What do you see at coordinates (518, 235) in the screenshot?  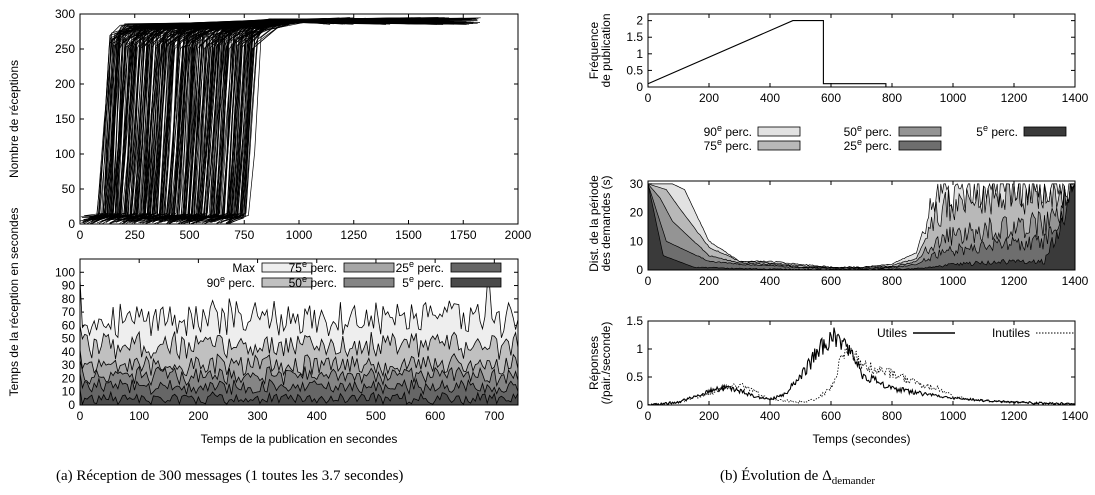 I see `x-tick-label: 2000` at bounding box center [518, 235].